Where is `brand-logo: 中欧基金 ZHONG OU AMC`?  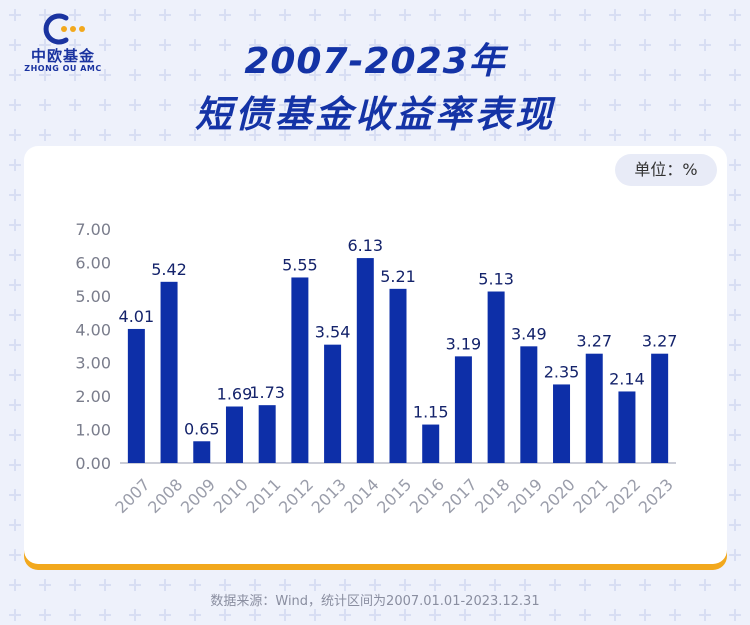 brand-logo: 中欧基金 ZHONG OU AMC is located at coordinates (63, 43).